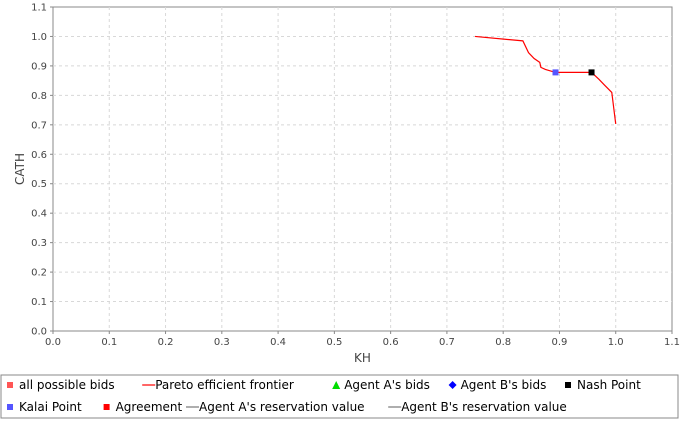 This screenshot has height=424, width=680. I want to click on legend-pareto-efficient-frontier: Pareto efficient frontier, so click(218, 385).